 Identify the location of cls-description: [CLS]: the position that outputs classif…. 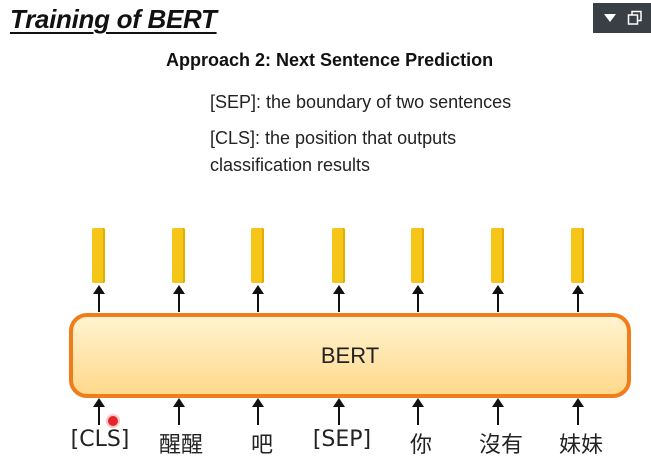
(333, 151).